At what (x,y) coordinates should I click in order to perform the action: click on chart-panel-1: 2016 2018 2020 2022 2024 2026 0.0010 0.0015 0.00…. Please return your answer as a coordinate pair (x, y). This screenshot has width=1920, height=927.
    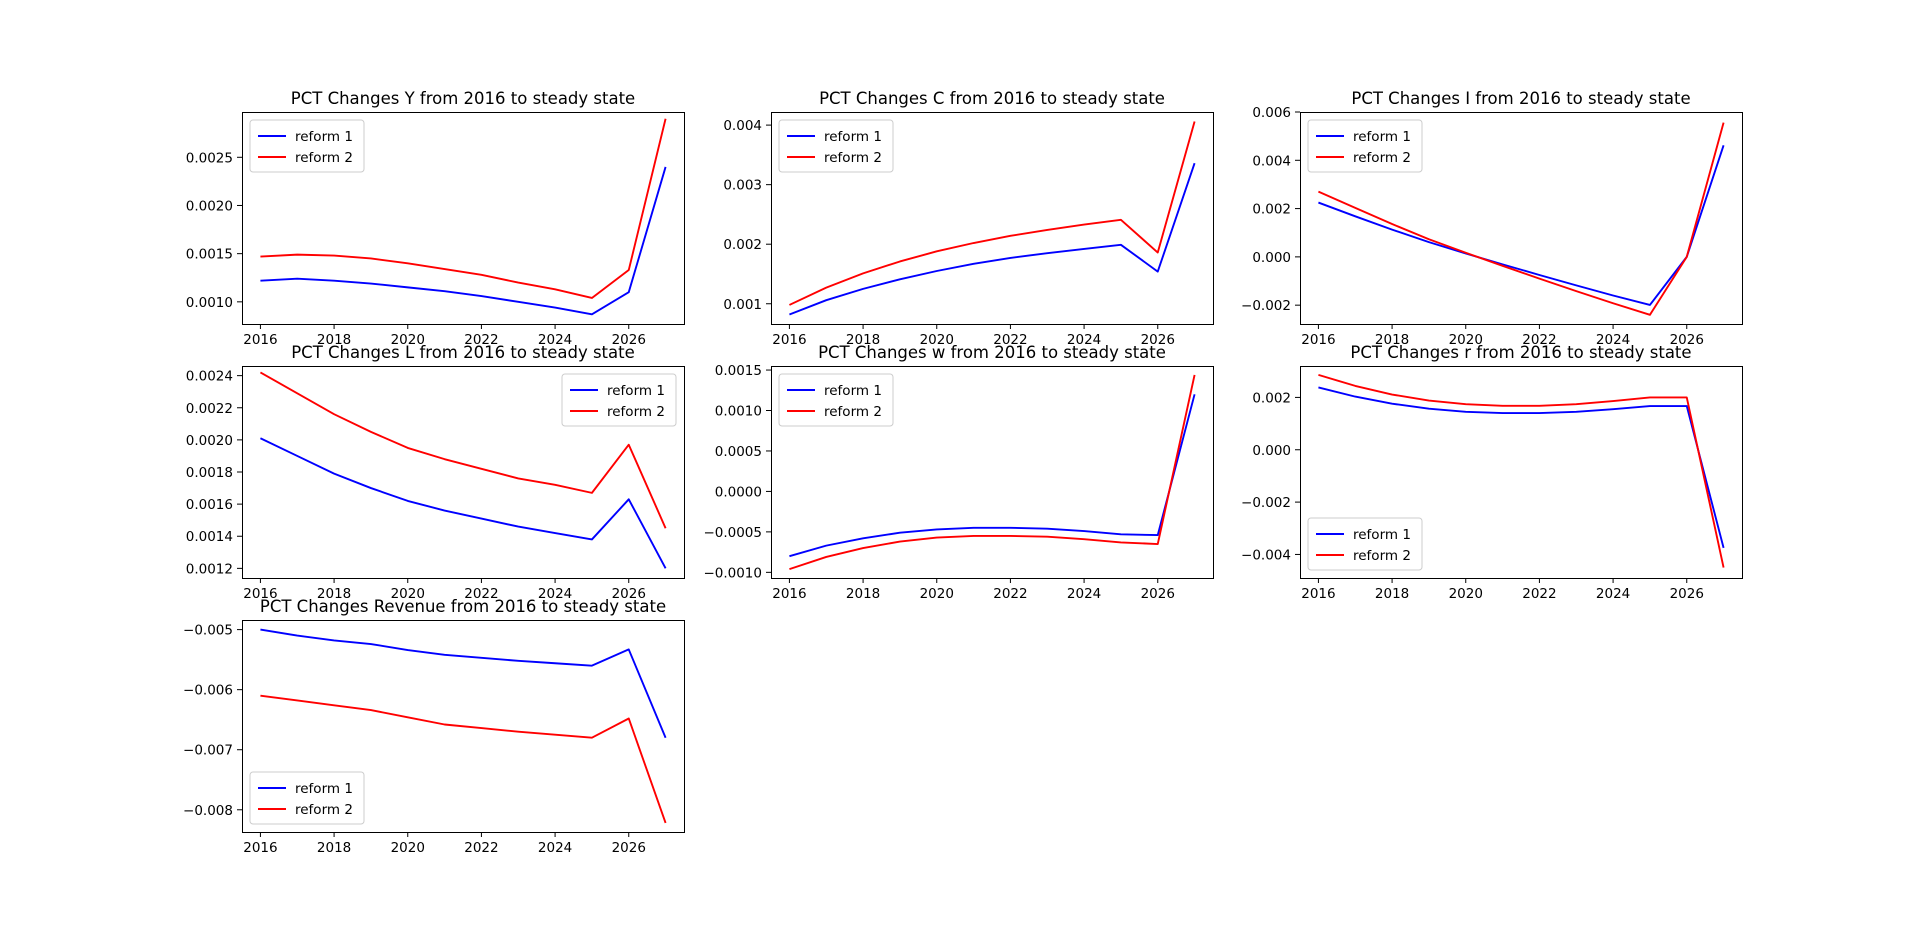
    Looking at the image, I should click on (435, 218).